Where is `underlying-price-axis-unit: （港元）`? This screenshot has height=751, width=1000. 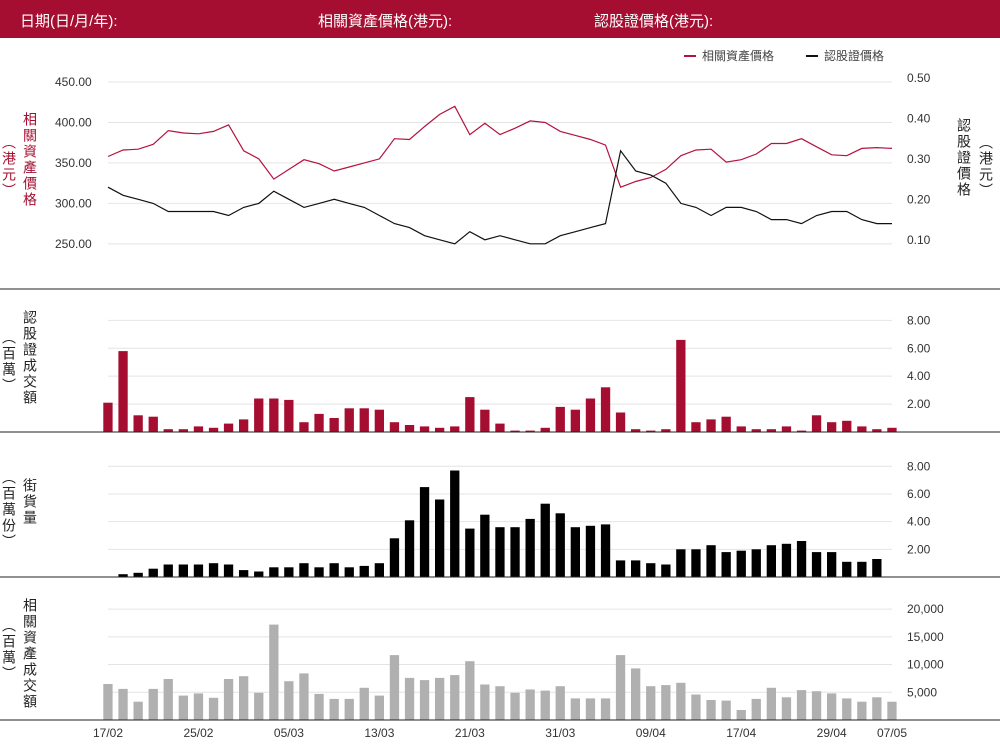
underlying-price-axis-unit: （港元） is located at coordinates (9, 167).